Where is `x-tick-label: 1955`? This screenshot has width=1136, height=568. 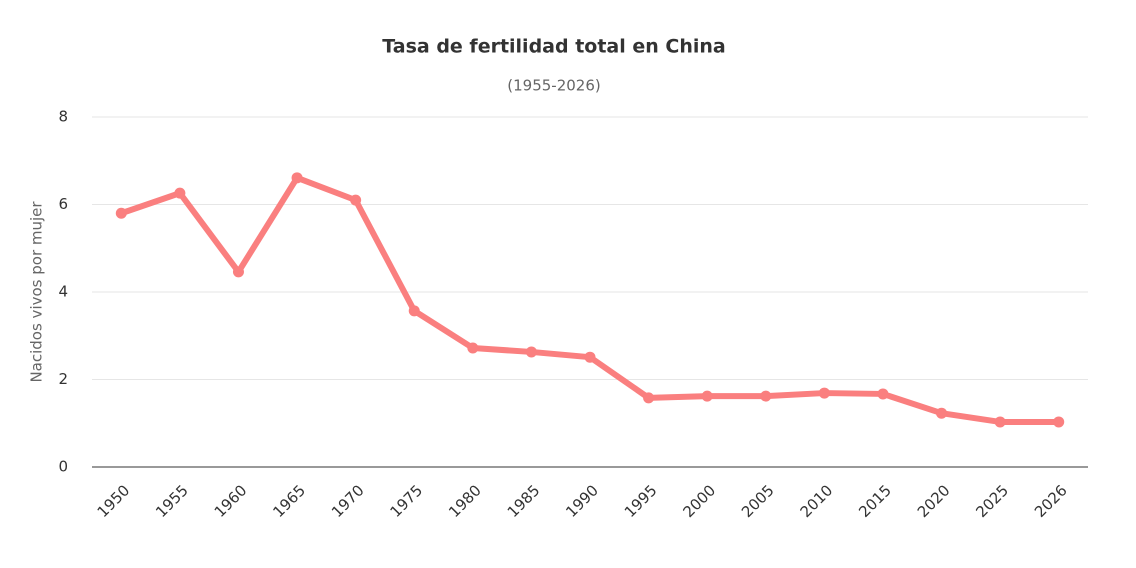
x-tick-label: 1955 is located at coordinates (172, 501).